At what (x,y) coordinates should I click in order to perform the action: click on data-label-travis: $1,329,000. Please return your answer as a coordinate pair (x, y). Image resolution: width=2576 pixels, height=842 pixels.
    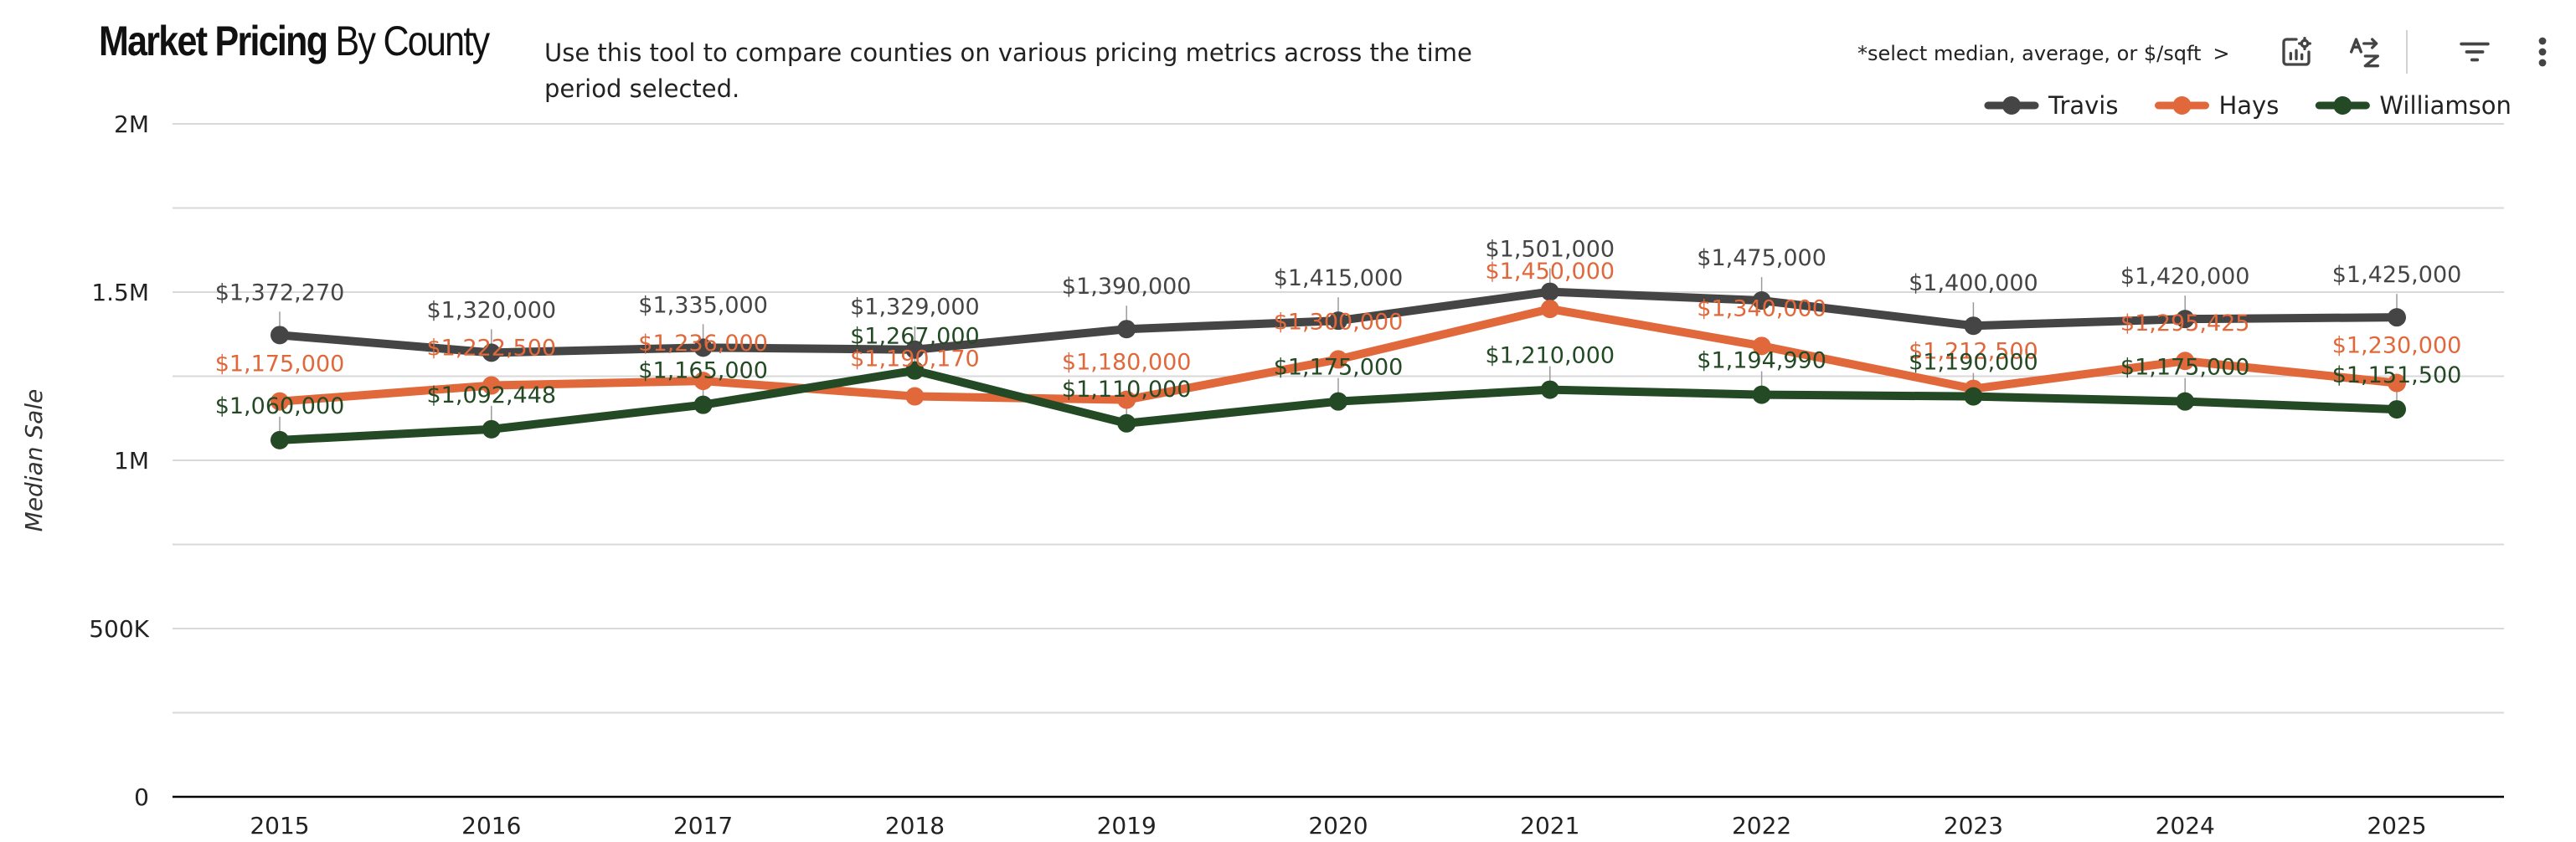
    Looking at the image, I should click on (915, 308).